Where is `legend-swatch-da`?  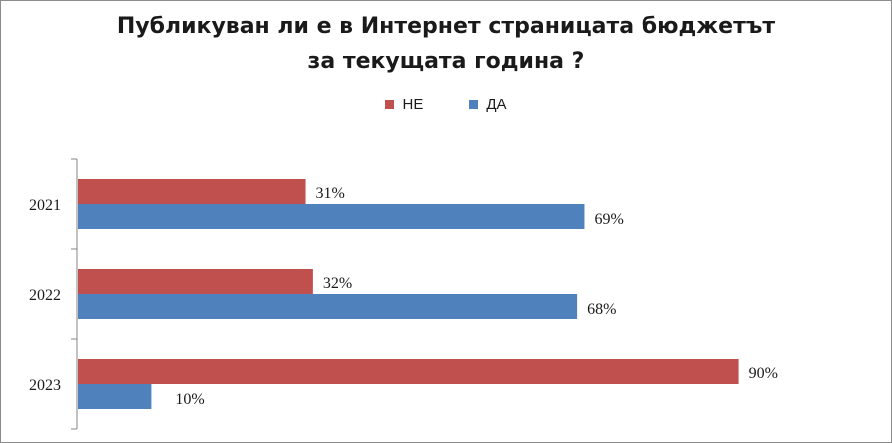
legend-swatch-da is located at coordinates (474, 104).